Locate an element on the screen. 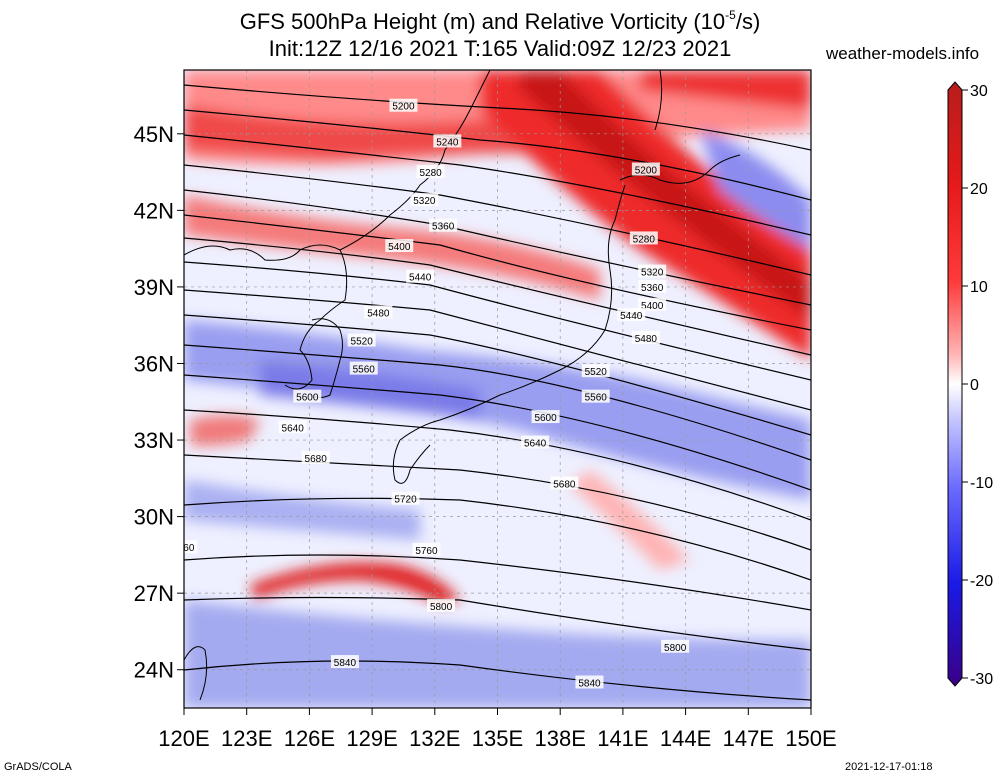  contour-label: 5600 is located at coordinates (545, 418).